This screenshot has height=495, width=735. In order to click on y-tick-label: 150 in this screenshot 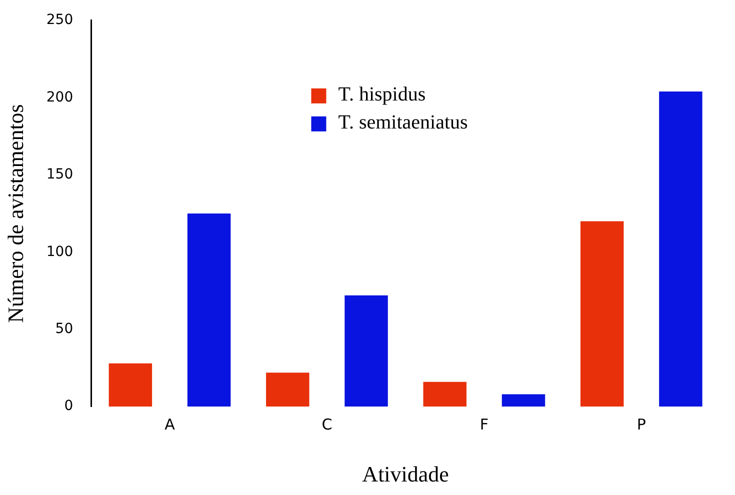, I will do `click(60, 174)`.